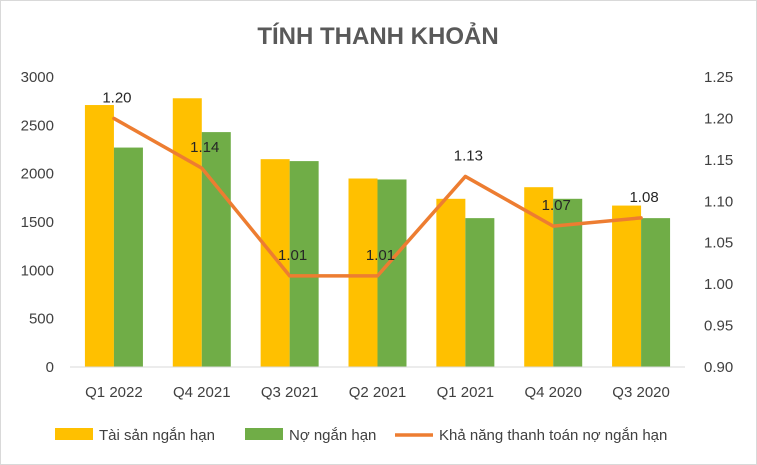  I want to click on x-tick-label: Q4 2020, so click(553, 392).